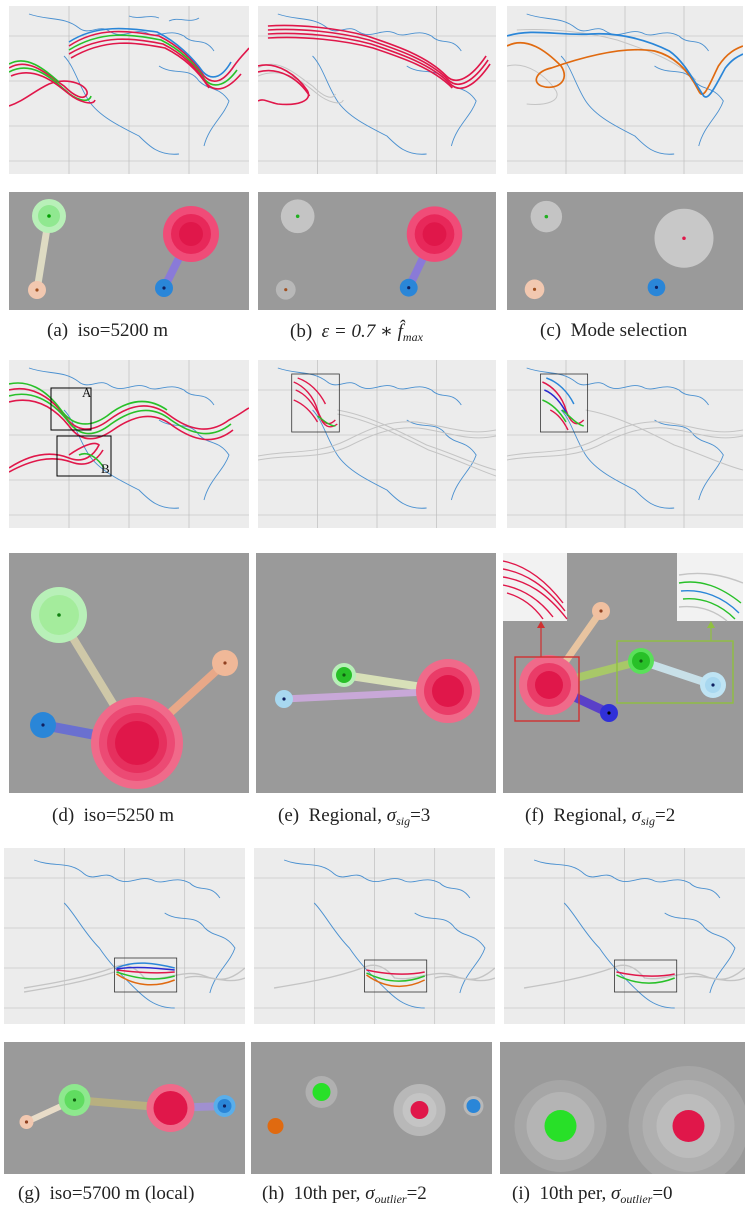 The image size is (751, 1208). I want to click on map-b, so click(377, 90).